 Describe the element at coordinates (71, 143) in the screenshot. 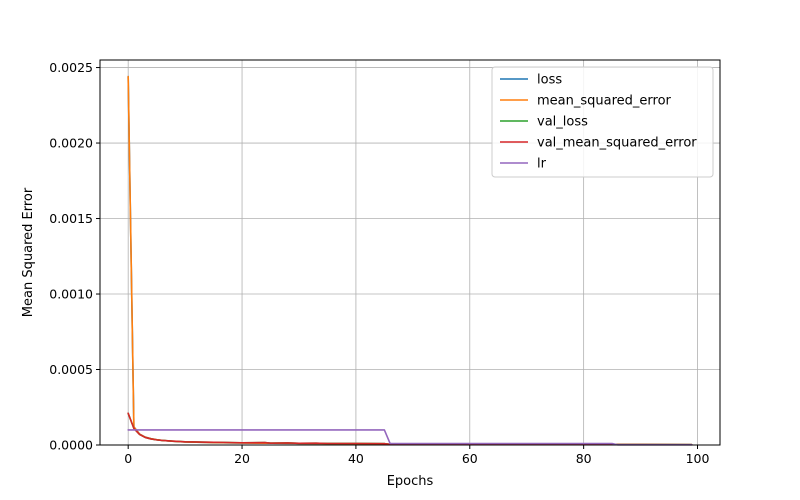

I see `y-tick-label: 0.0020` at that location.